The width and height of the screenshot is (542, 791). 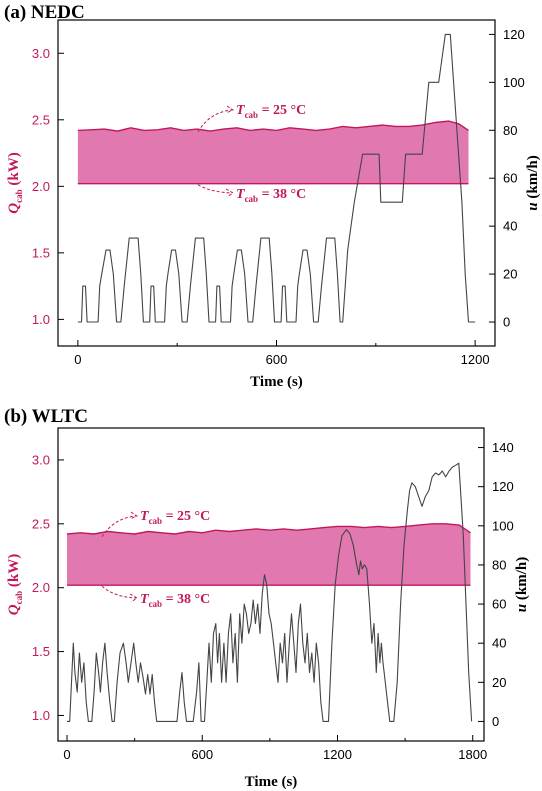 I want to click on chart-title: (b) WLTC, so click(x=46, y=416).